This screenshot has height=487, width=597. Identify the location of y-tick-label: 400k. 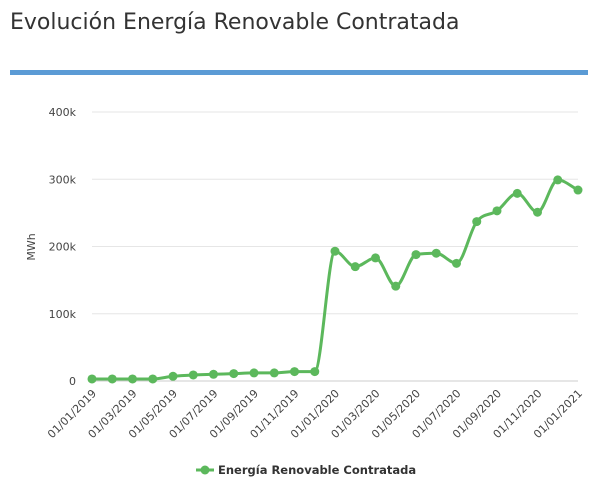
(63, 112).